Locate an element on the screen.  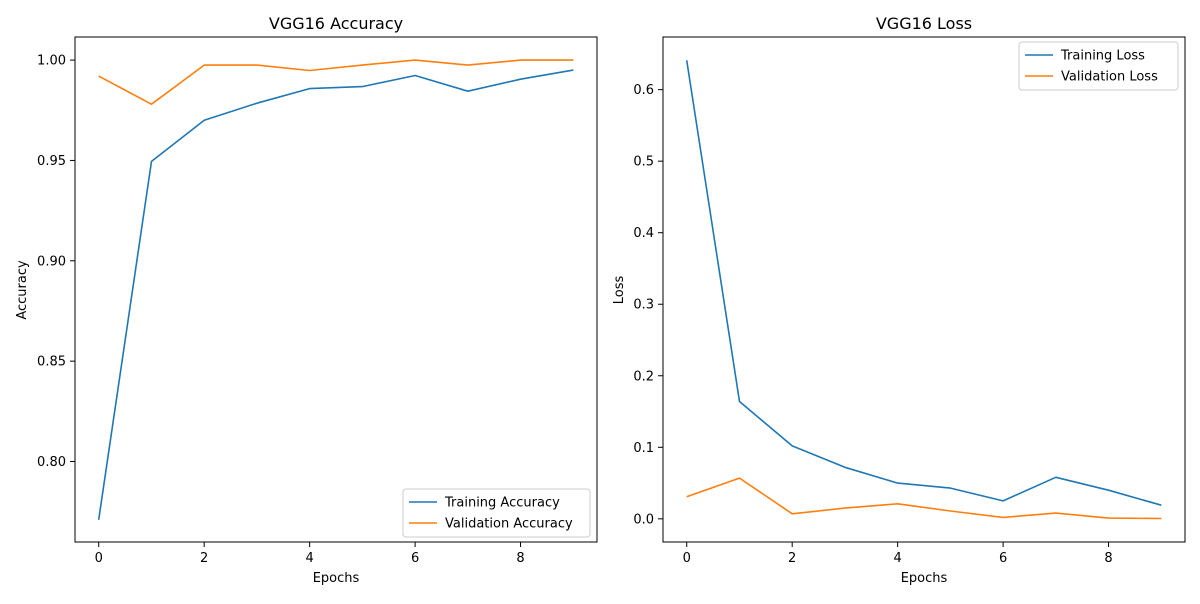
y-tick-label: 0.2 is located at coordinates (643, 376).